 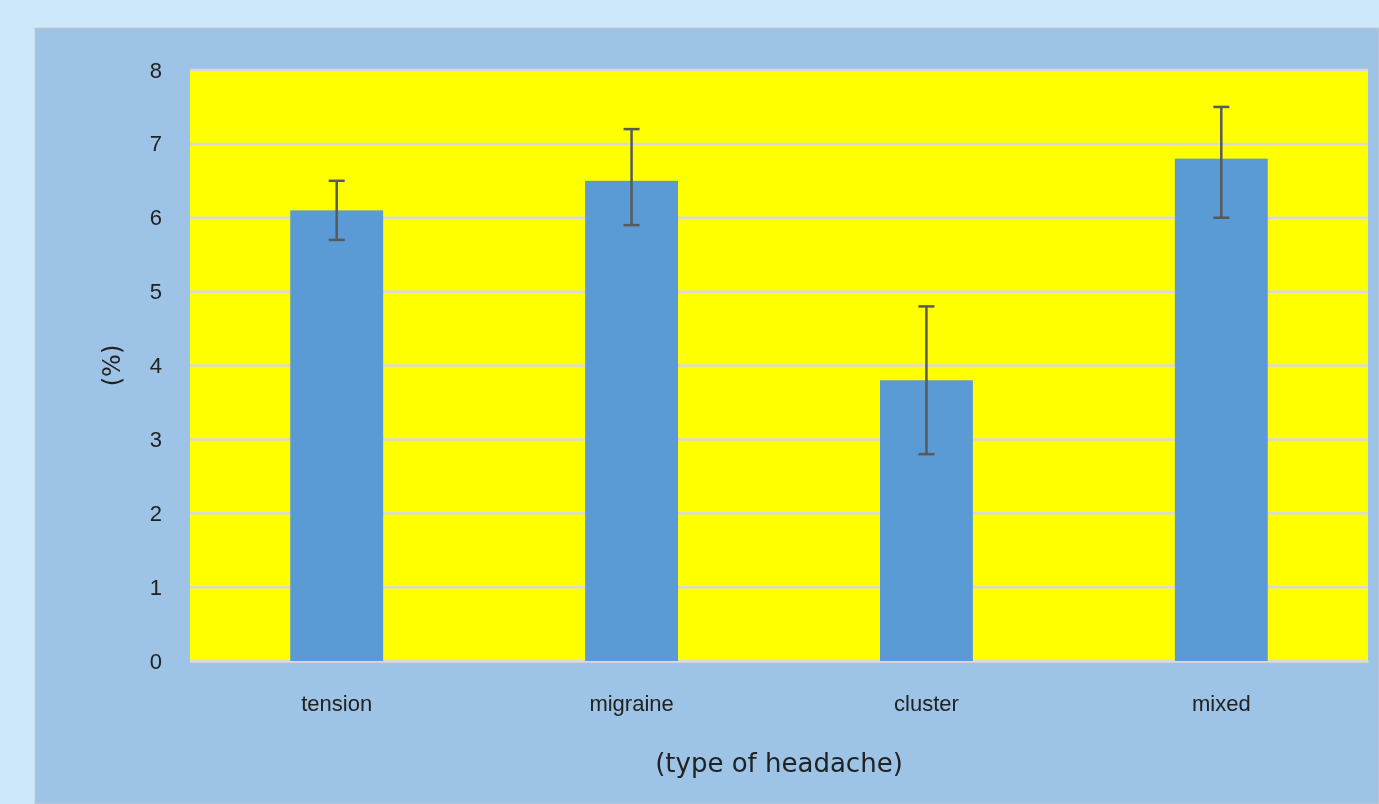 I want to click on y-tick-label: 2, so click(x=155, y=513).